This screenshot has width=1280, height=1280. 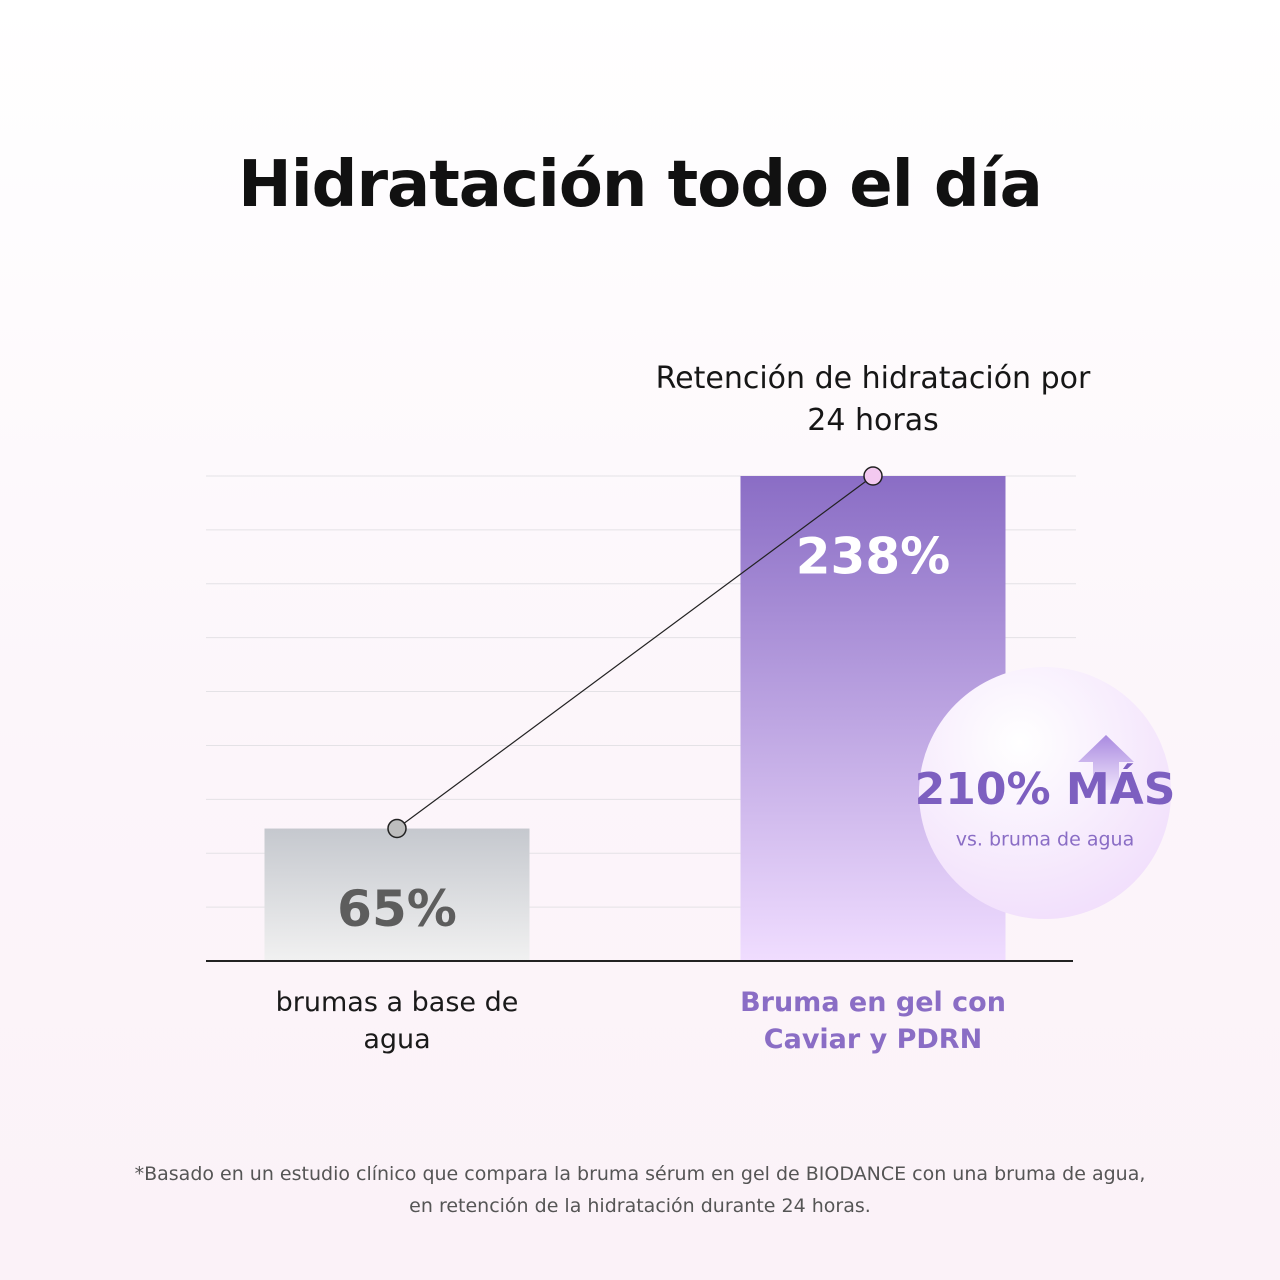 What do you see at coordinates (635, 652) in the screenshot?
I see `trend-line` at bounding box center [635, 652].